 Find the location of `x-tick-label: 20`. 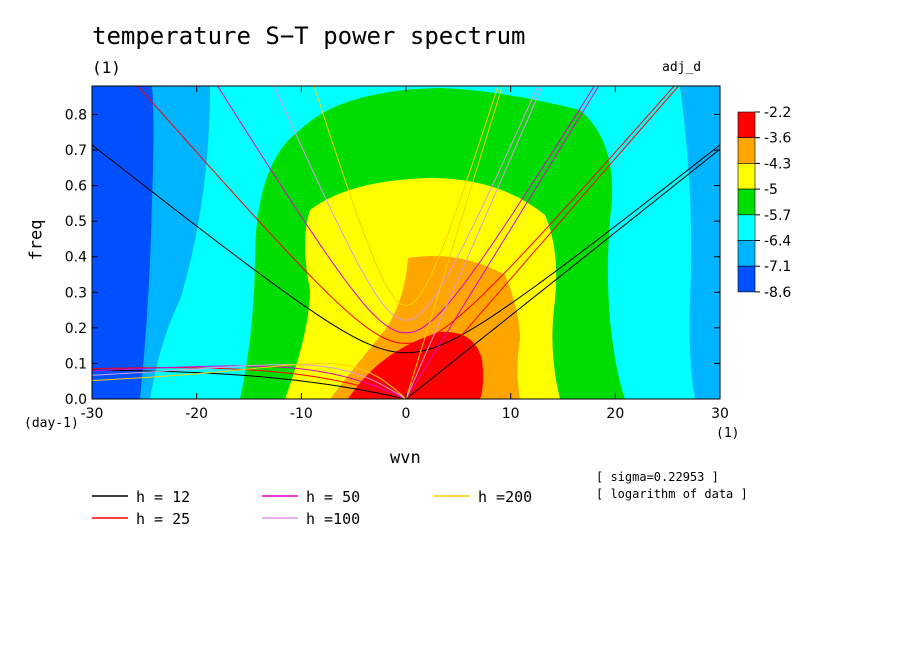

x-tick-label: 20 is located at coordinates (615, 414).